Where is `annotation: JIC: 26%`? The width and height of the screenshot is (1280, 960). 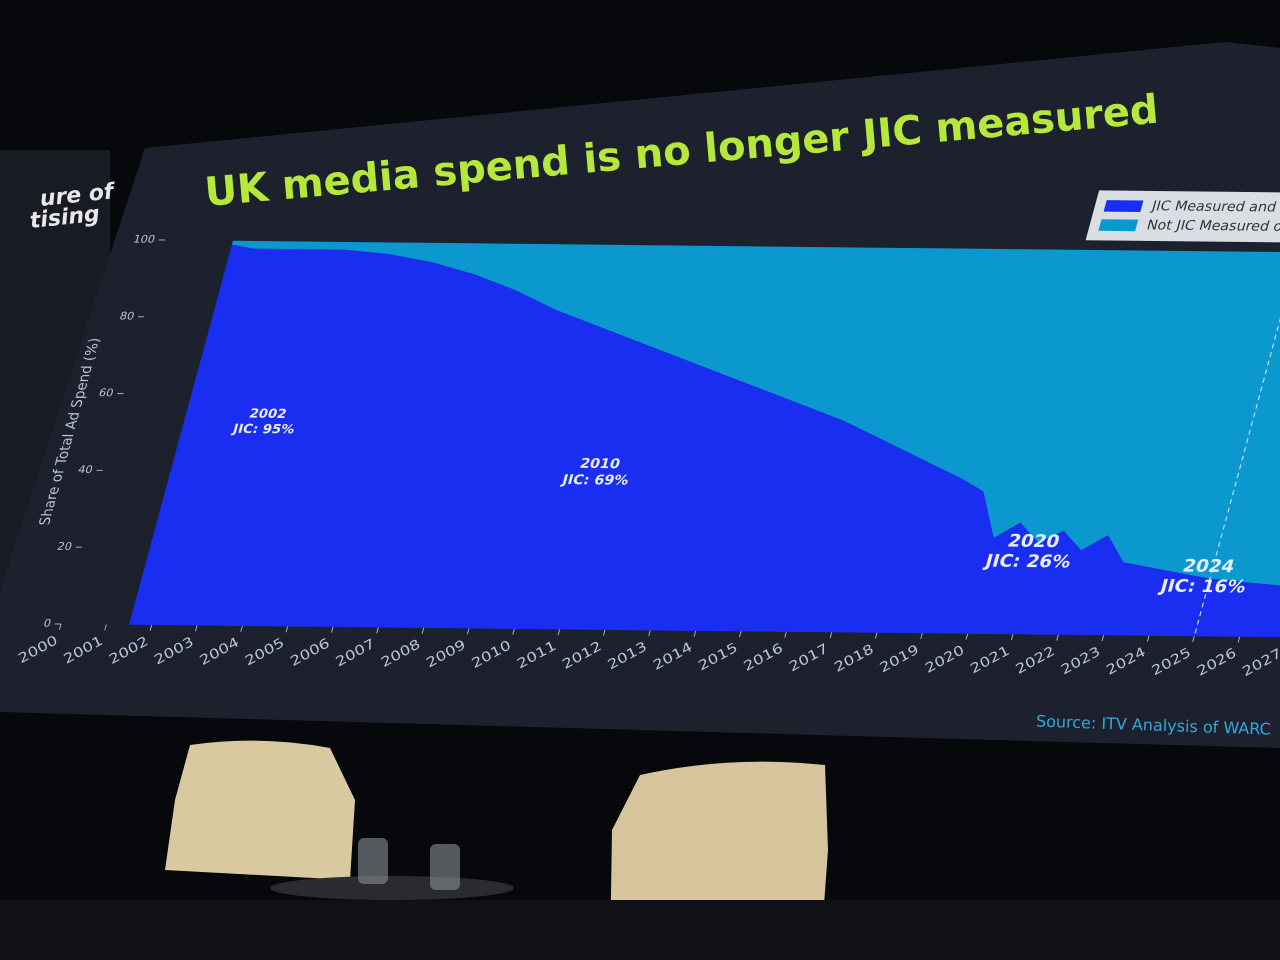
annotation: JIC: 26% is located at coordinates (1027, 561).